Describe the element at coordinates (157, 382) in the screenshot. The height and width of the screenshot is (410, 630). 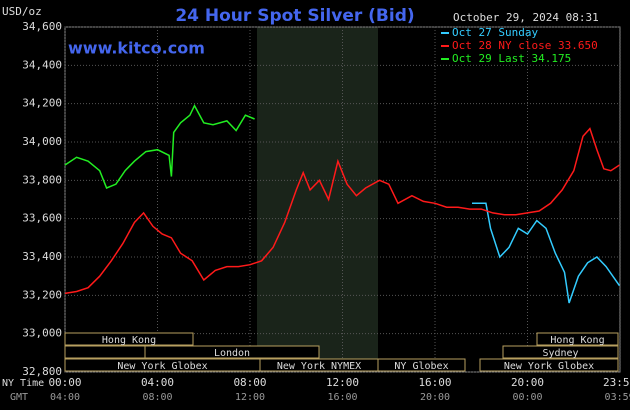
I see `x-tick-label: 04:00` at that location.